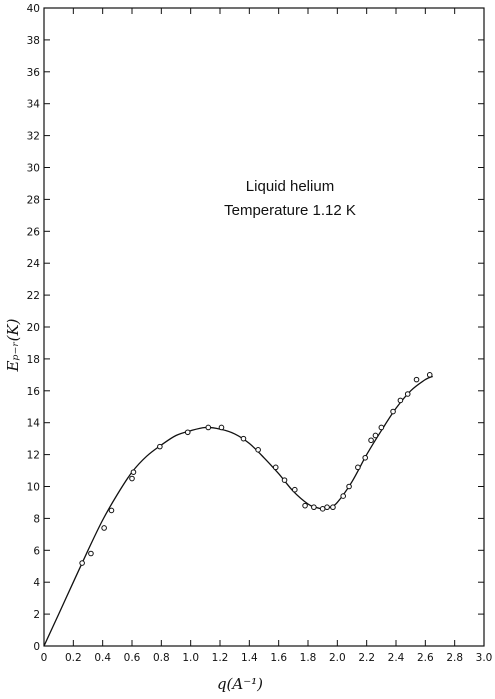 The height and width of the screenshot is (699, 495). Describe the element at coordinates (249, 658) in the screenshot. I see `x-tick-label: 1.4` at that location.